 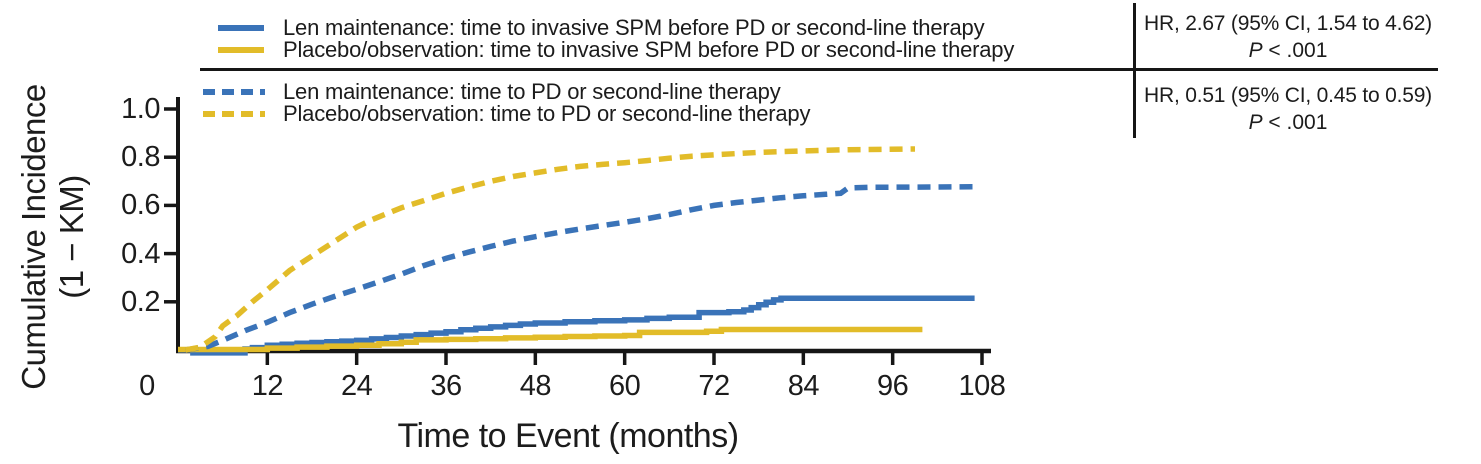 I want to click on placebo-dashed-line-swatch, so click(x=234, y=114).